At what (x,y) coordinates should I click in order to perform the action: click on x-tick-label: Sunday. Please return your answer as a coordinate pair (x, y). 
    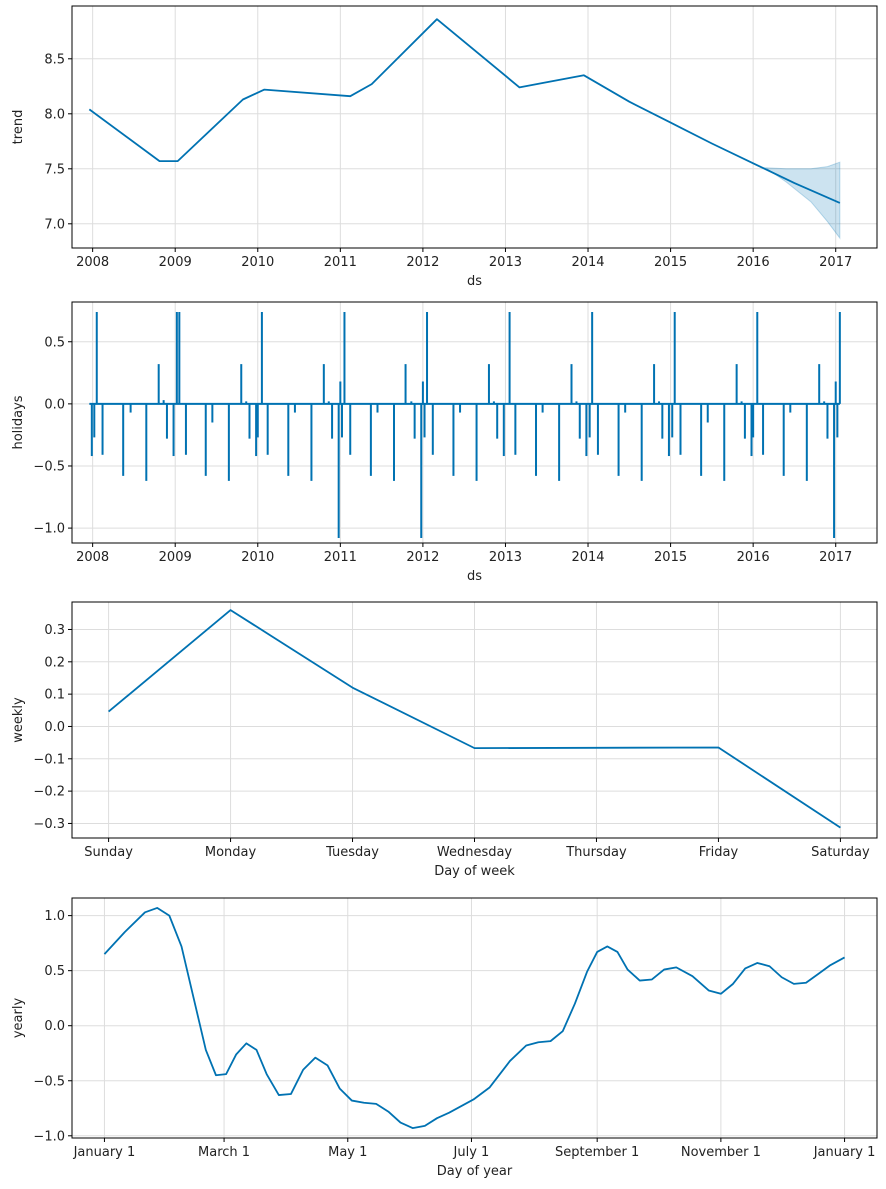
    Looking at the image, I should click on (108, 852).